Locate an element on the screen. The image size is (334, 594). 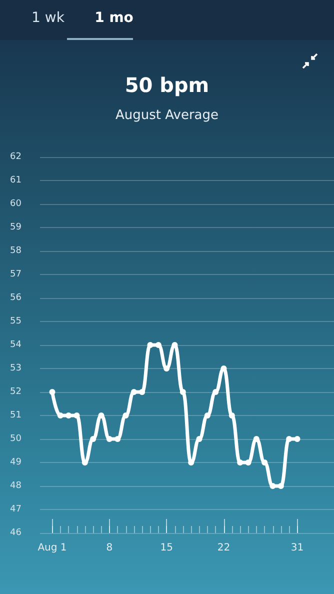
y-tick-label: 58 is located at coordinates (16, 251).